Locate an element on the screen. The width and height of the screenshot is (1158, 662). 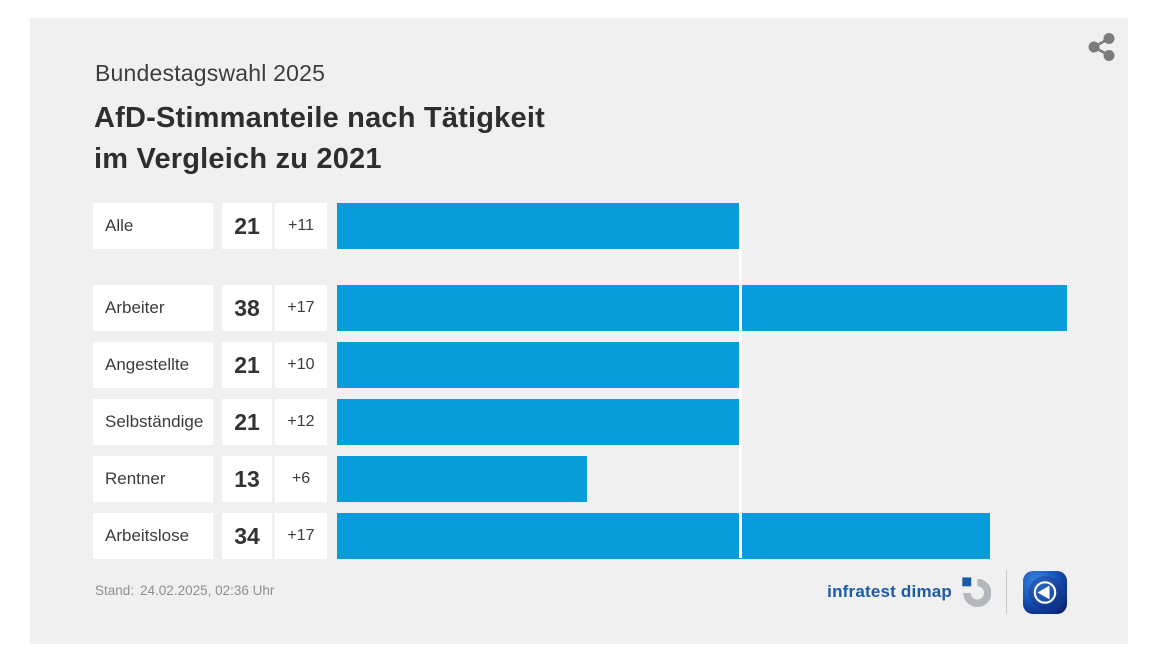
category-label: Angestellte is located at coordinates (153, 365).